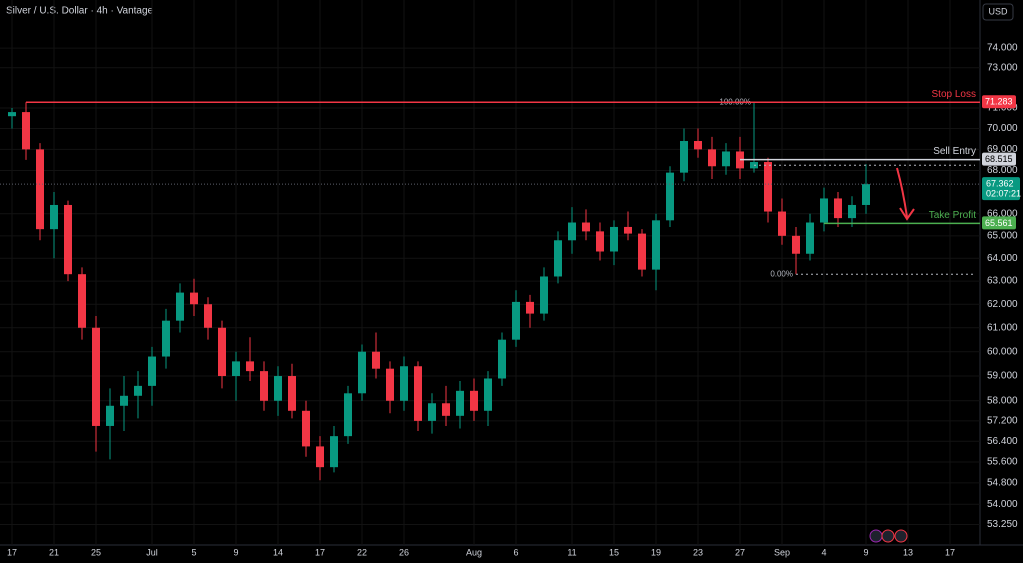 The image size is (1023, 563). I want to click on y-tick-label: 74.000, so click(1002, 48).